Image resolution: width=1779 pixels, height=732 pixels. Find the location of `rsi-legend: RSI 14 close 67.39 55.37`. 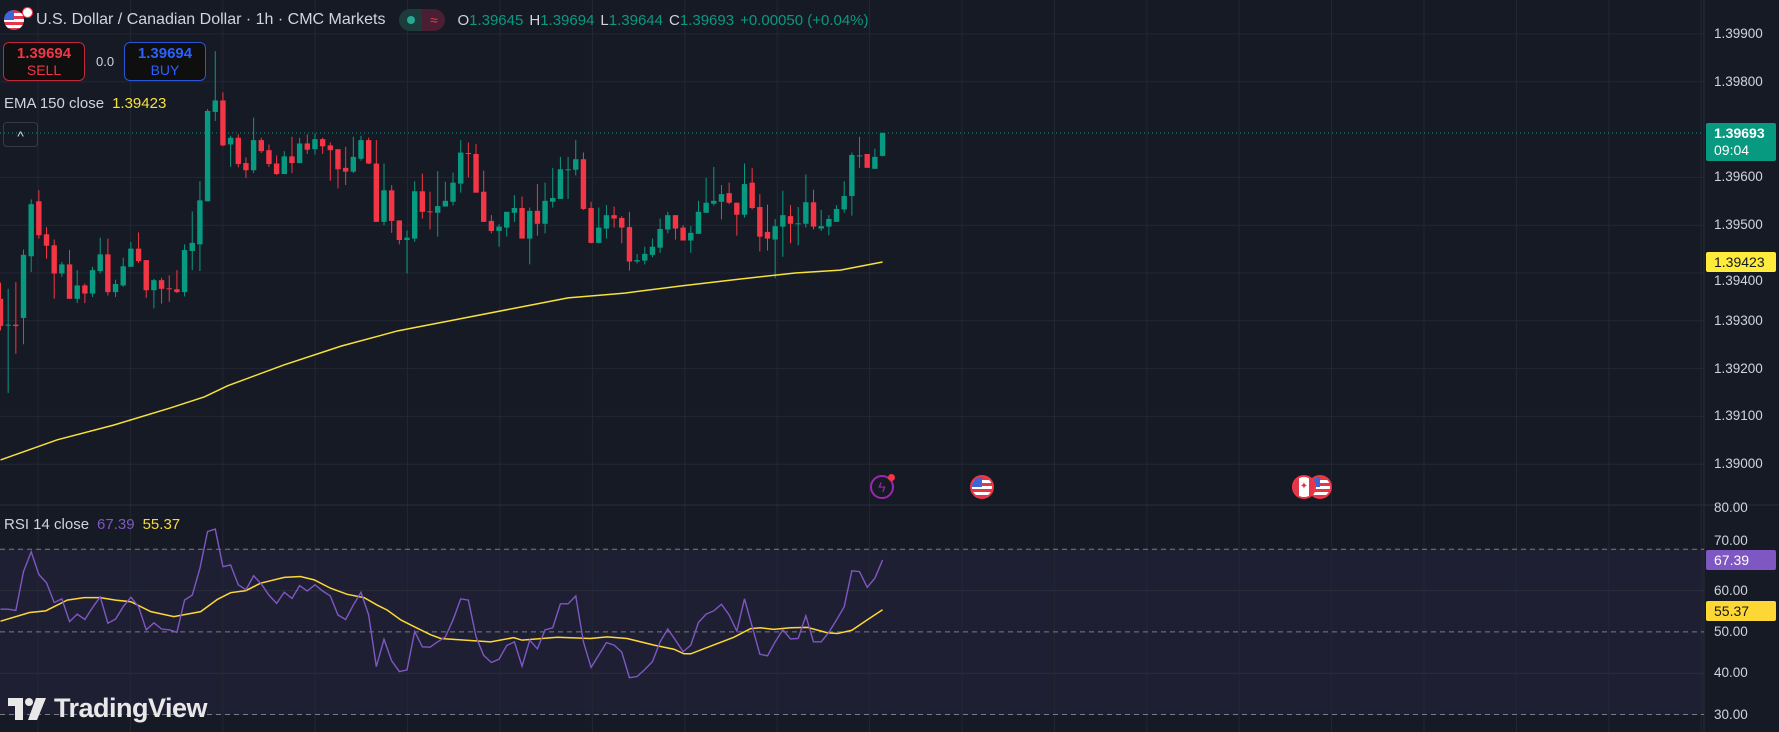

rsi-legend: RSI 14 close 67.39 55.37 is located at coordinates (92, 524).